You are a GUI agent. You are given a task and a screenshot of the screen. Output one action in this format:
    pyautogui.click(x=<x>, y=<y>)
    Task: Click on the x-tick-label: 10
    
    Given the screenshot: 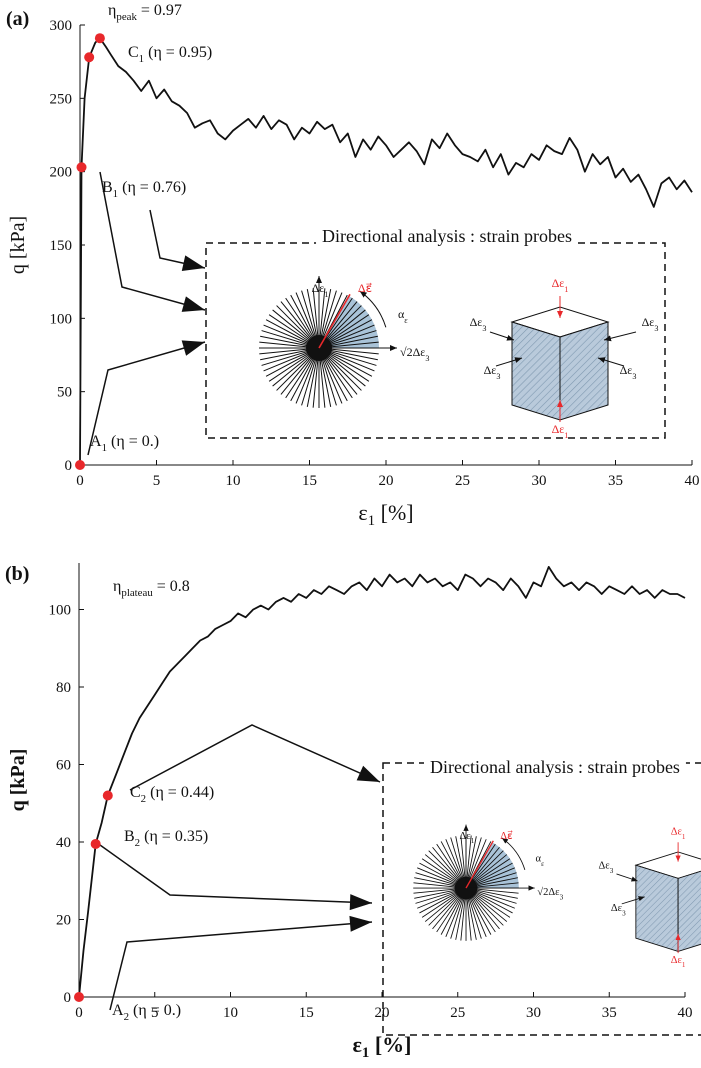 What is the action you would take?
    pyautogui.click(x=230, y=1013)
    